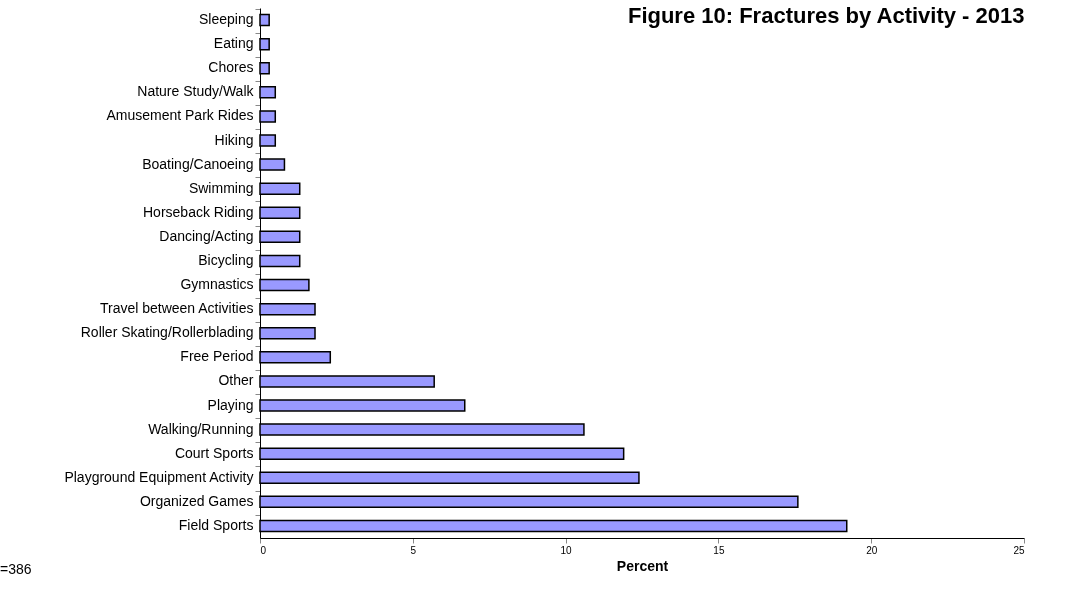 The width and height of the screenshot is (1089, 597). Describe the element at coordinates (226, 19) in the screenshot. I see `y-tick-label: Sleeping` at that location.